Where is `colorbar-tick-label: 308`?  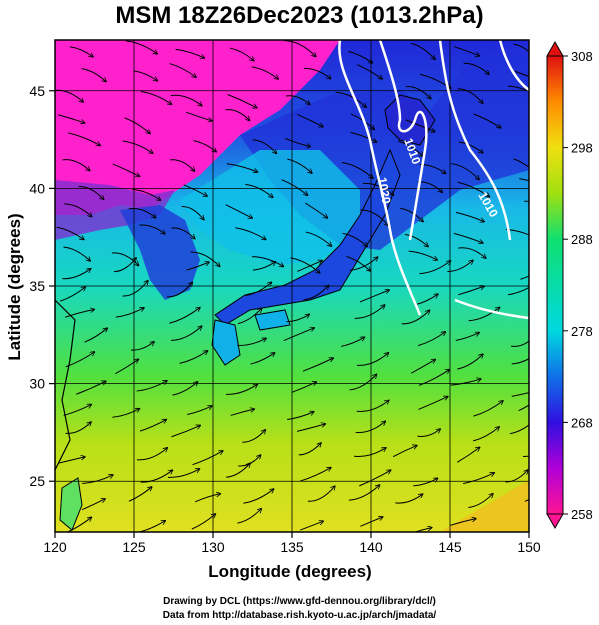 colorbar-tick-label: 308 is located at coordinates (582, 56).